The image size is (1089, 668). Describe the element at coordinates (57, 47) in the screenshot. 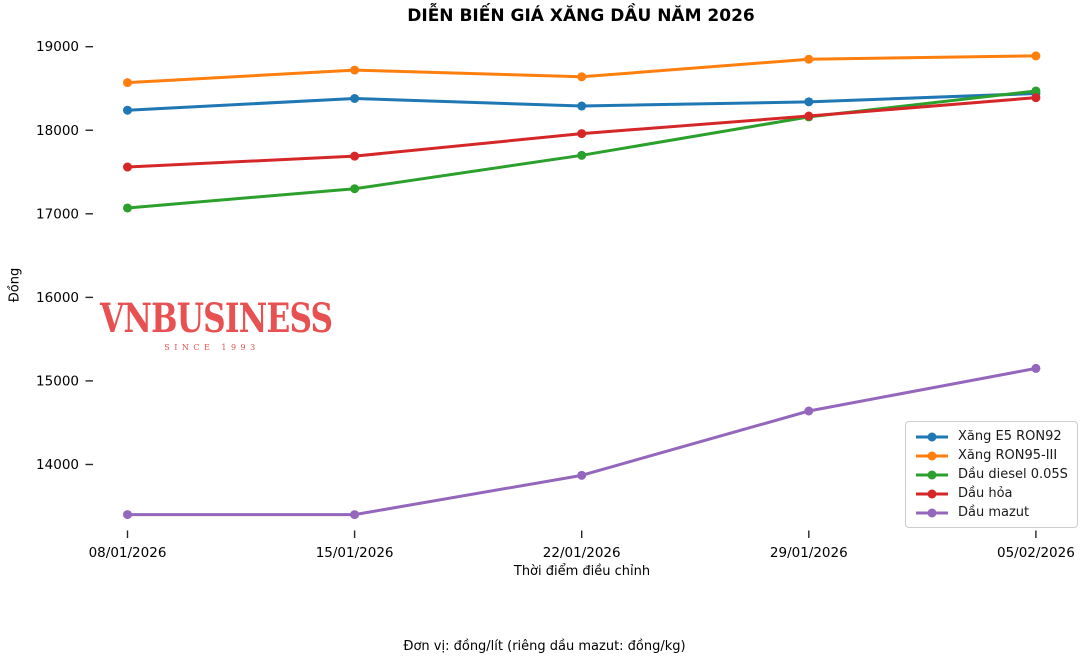

I see `y-tick-label: 19000` at that location.